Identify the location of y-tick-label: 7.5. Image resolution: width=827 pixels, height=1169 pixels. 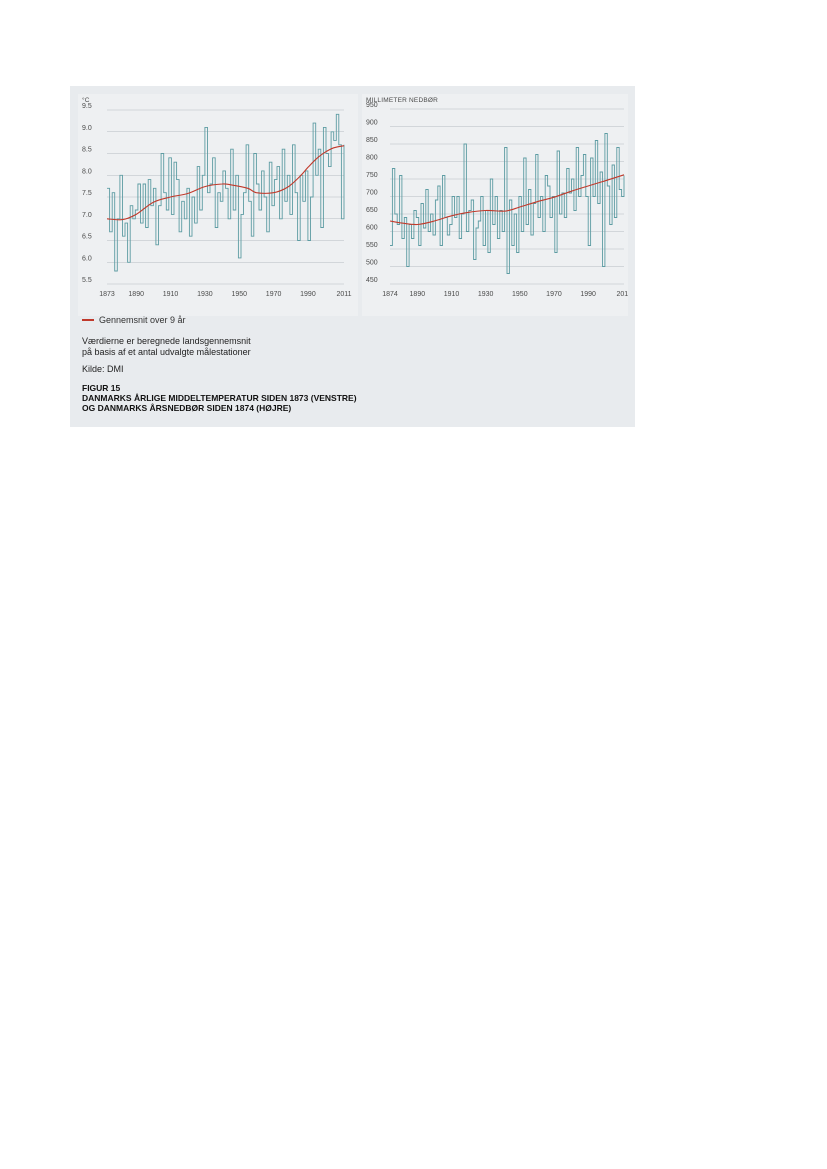
(87, 193).